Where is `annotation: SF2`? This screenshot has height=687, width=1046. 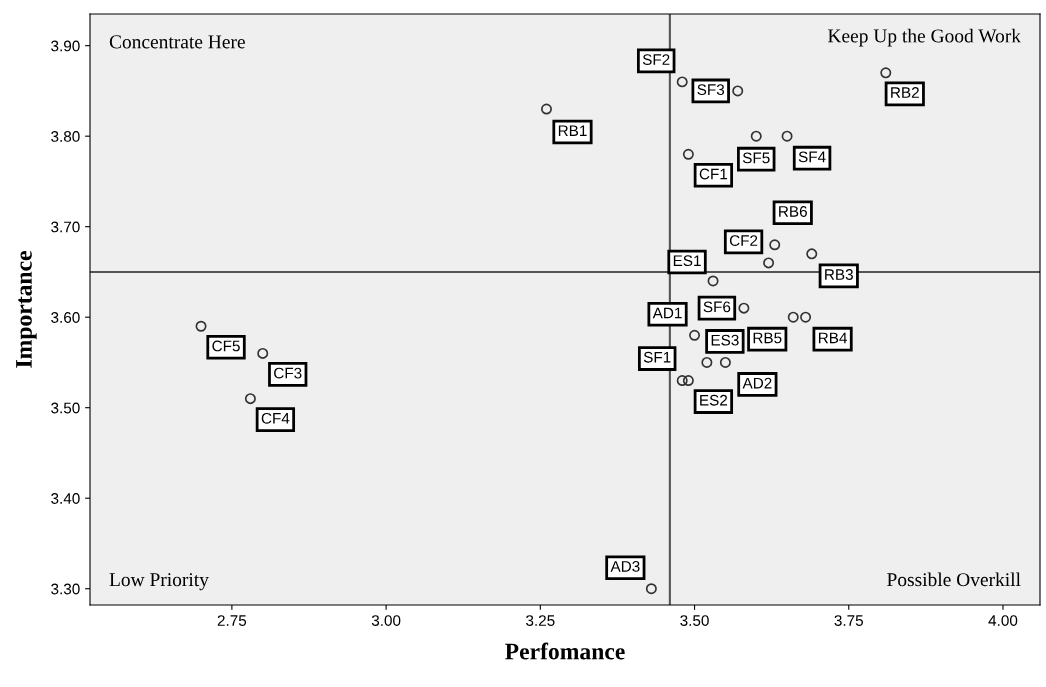
annotation: SF2 is located at coordinates (656, 59).